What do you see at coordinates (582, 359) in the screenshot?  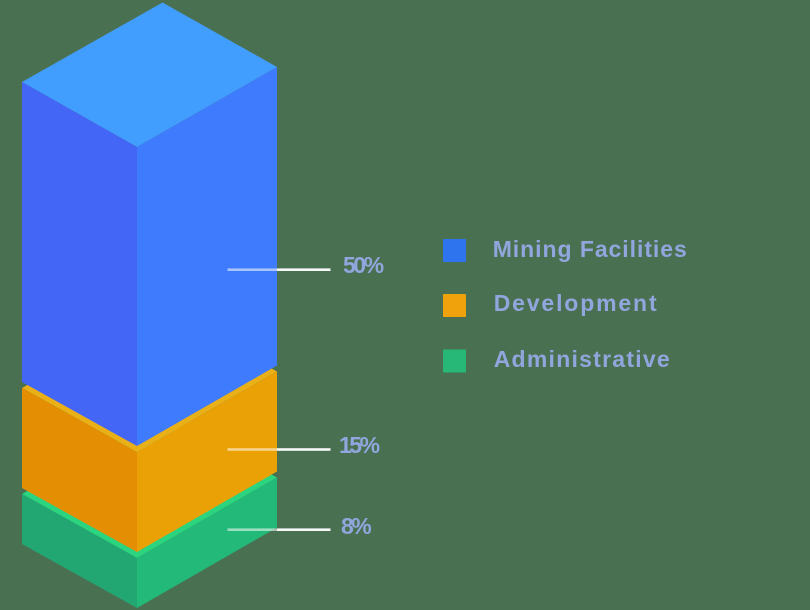 I see `svg-text: Administrative` at bounding box center [582, 359].